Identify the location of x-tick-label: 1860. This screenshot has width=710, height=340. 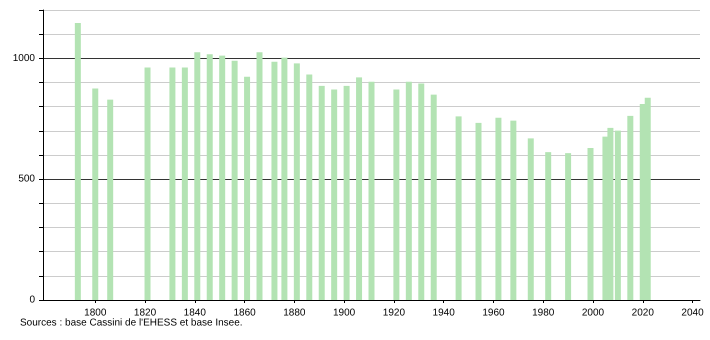
(244, 313).